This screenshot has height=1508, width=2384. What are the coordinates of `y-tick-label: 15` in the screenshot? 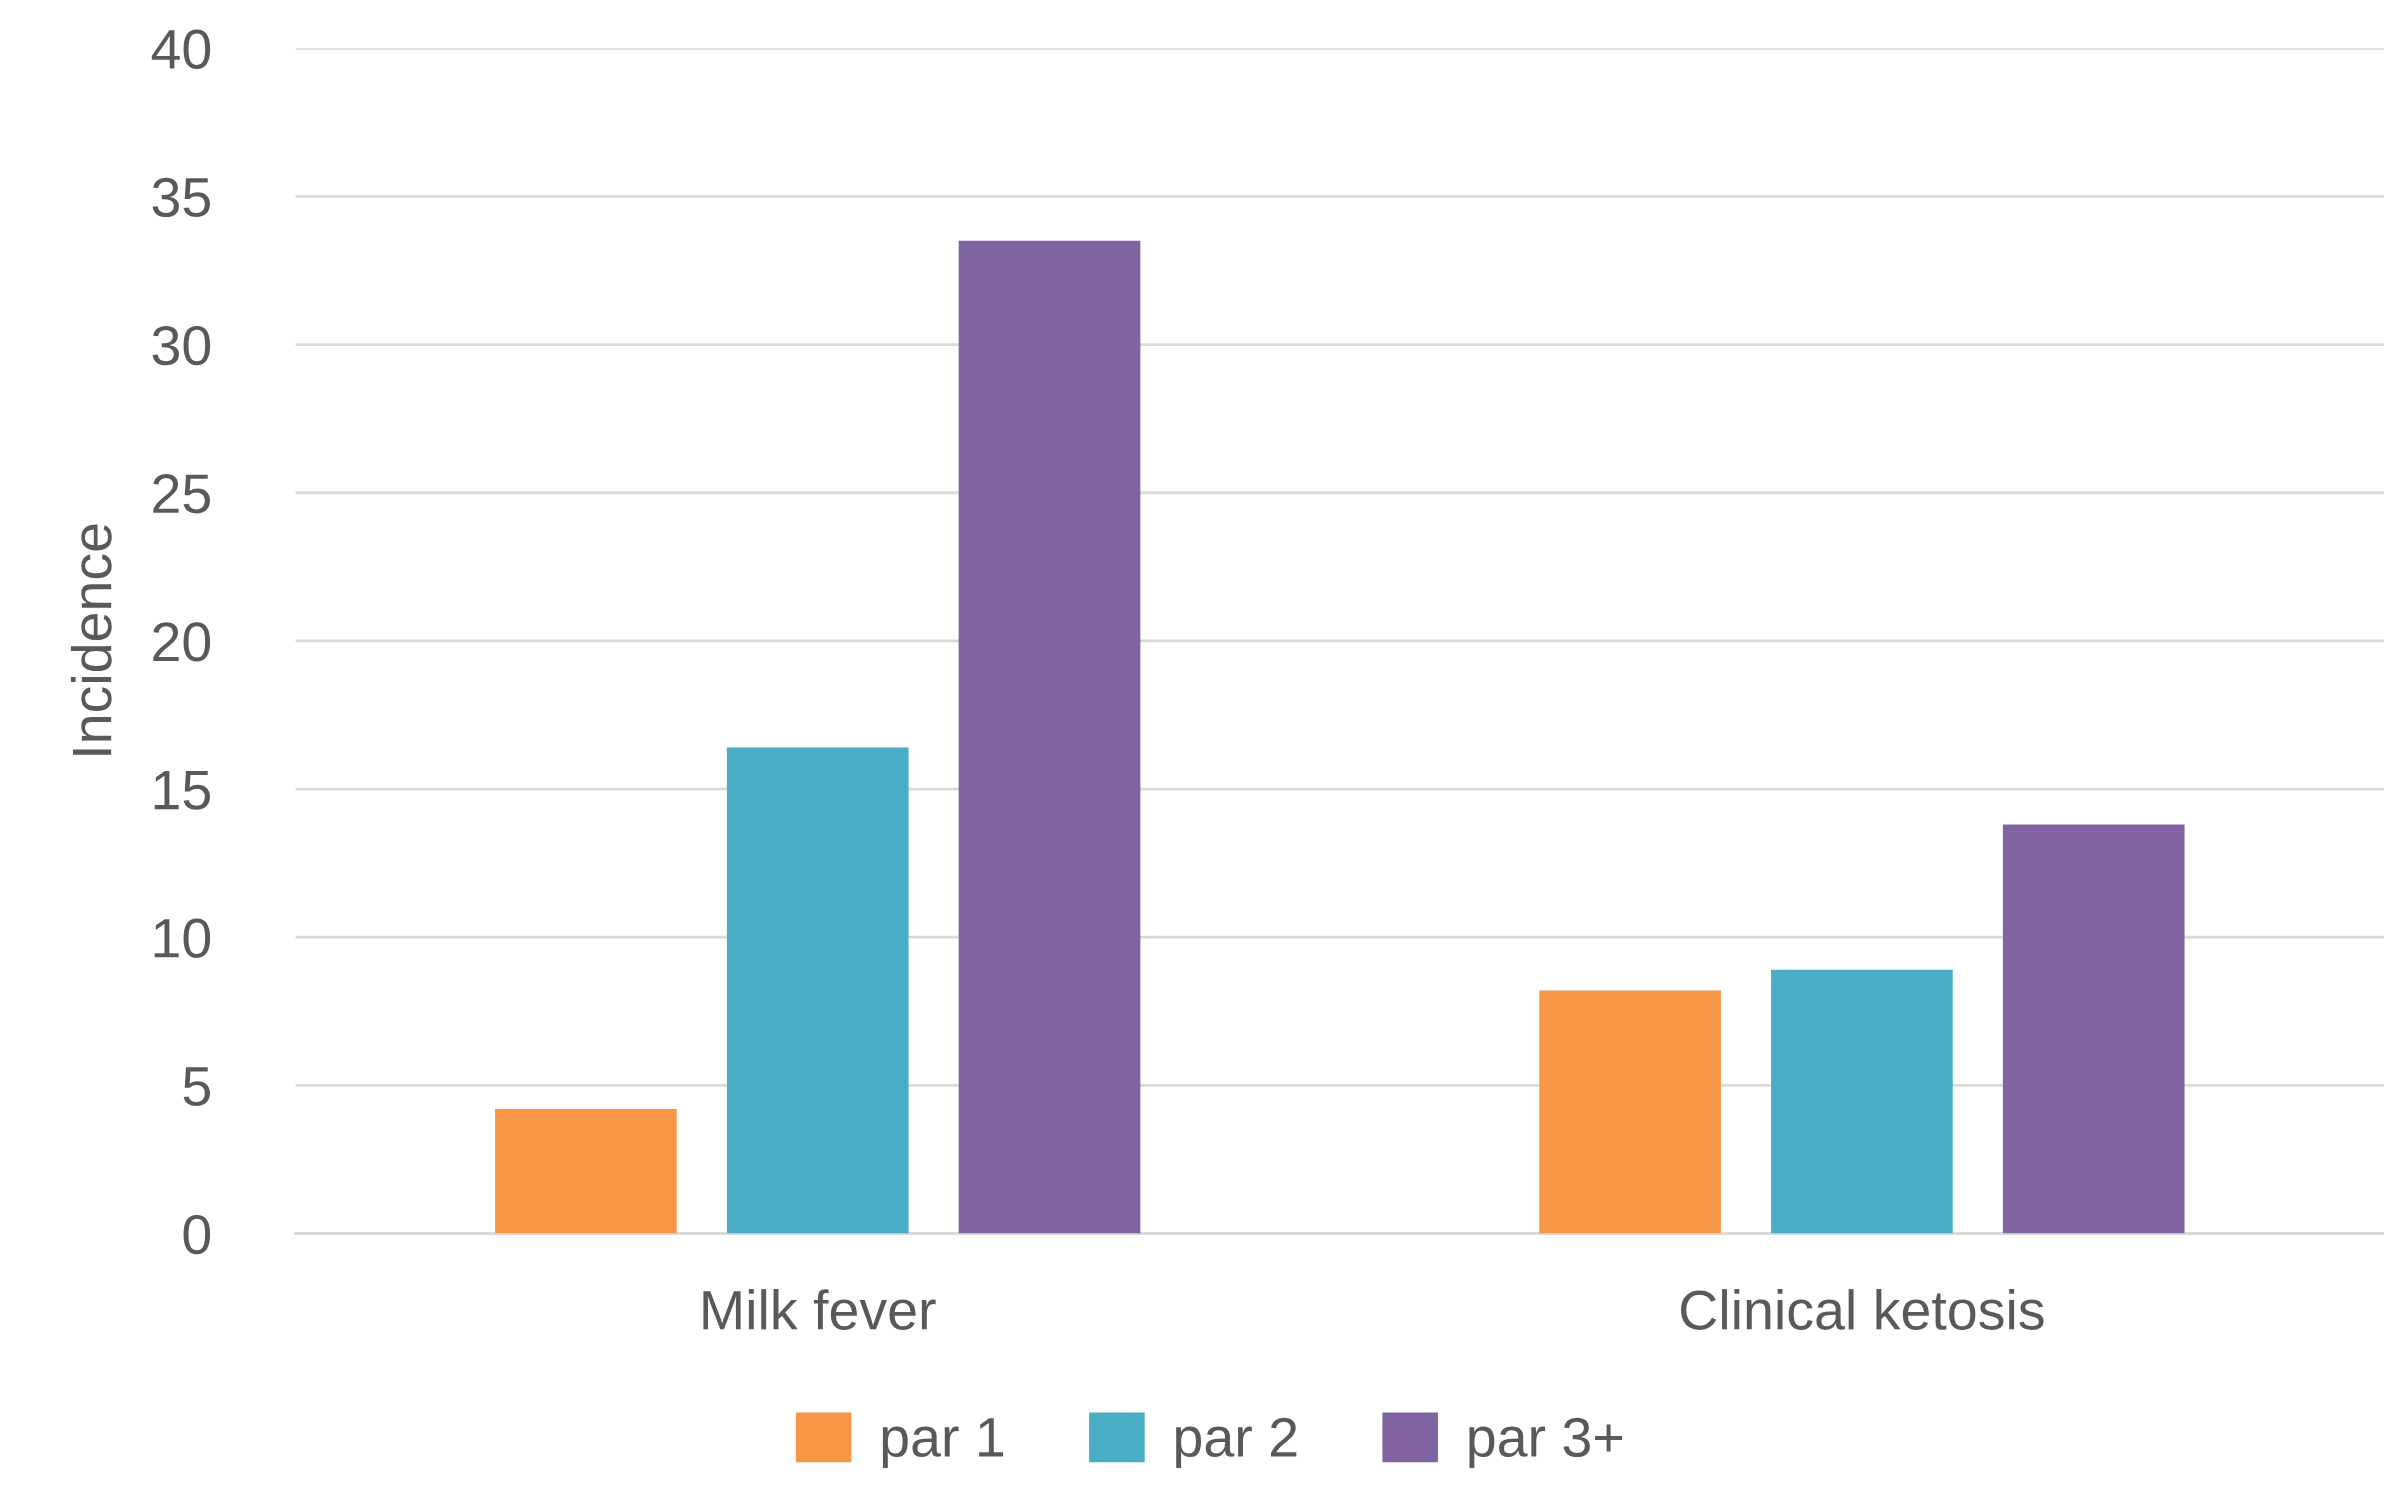 It's located at (182, 790).